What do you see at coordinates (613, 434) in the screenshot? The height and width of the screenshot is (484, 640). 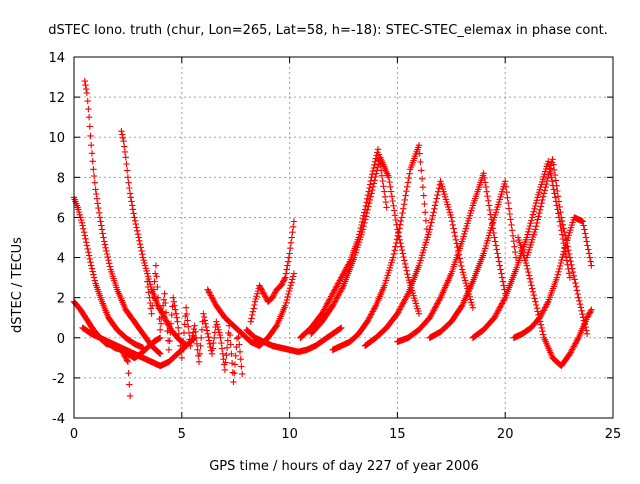 I see `x-tick-label: 25` at bounding box center [613, 434].